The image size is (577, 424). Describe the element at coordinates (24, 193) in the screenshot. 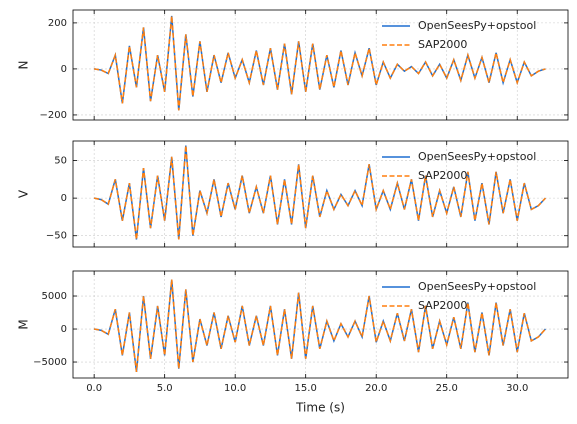

I see `y-axis-label: V` at that location.